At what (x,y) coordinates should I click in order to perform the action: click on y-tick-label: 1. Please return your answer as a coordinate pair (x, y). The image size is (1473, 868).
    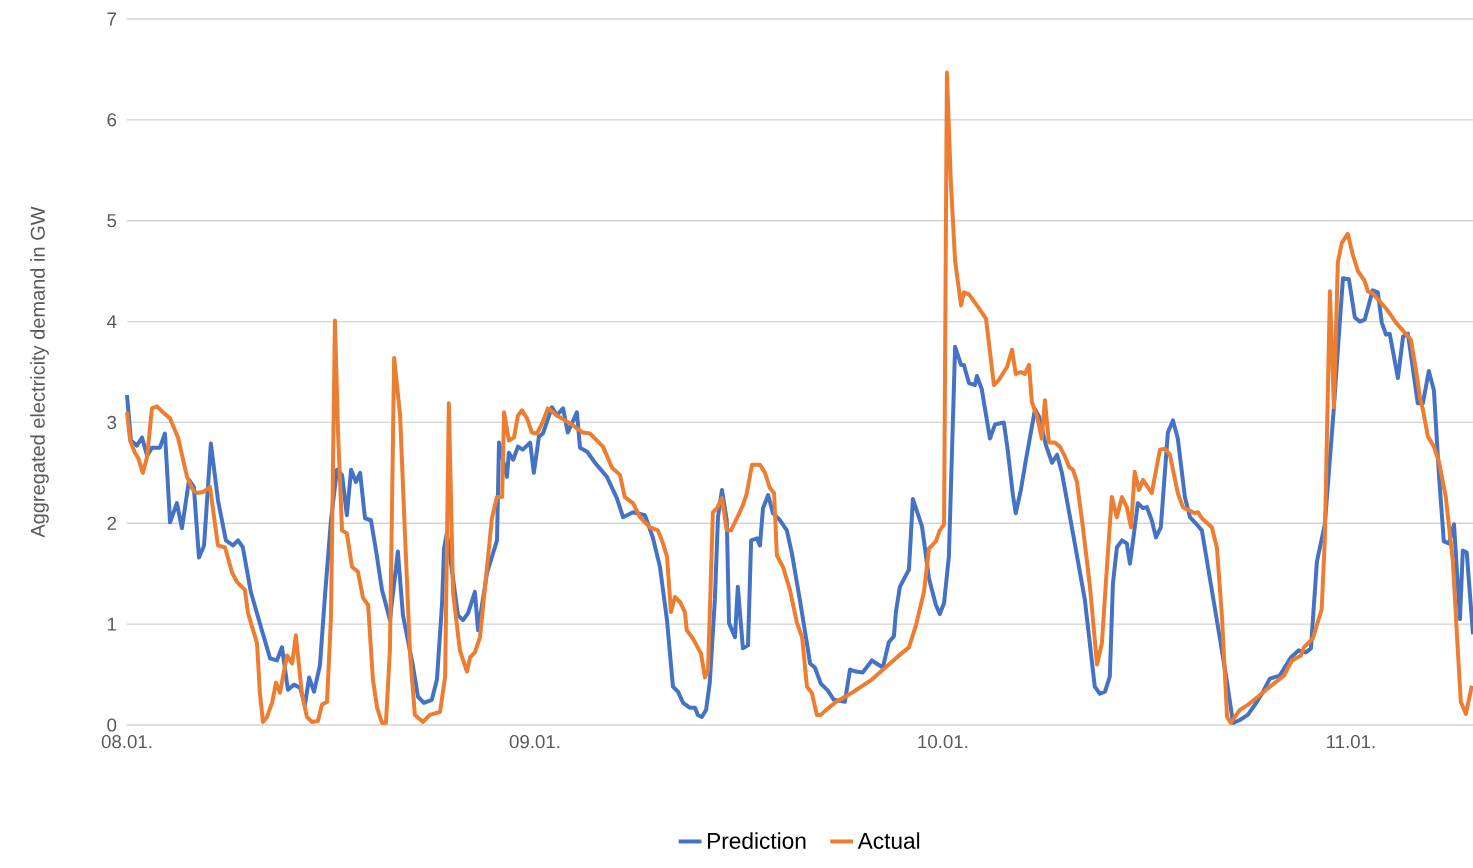
    Looking at the image, I should click on (112, 624).